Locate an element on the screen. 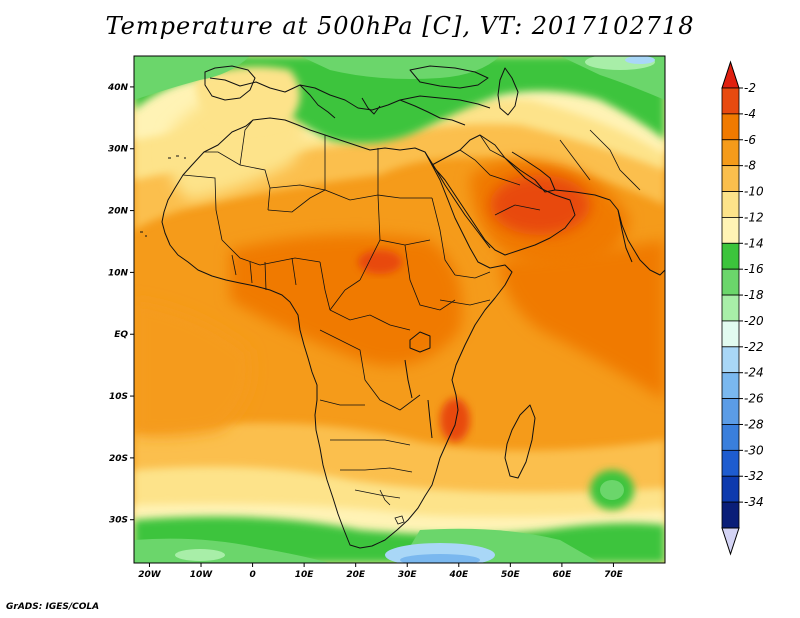  lat-tick-label: 10N is located at coordinates (118, 273).